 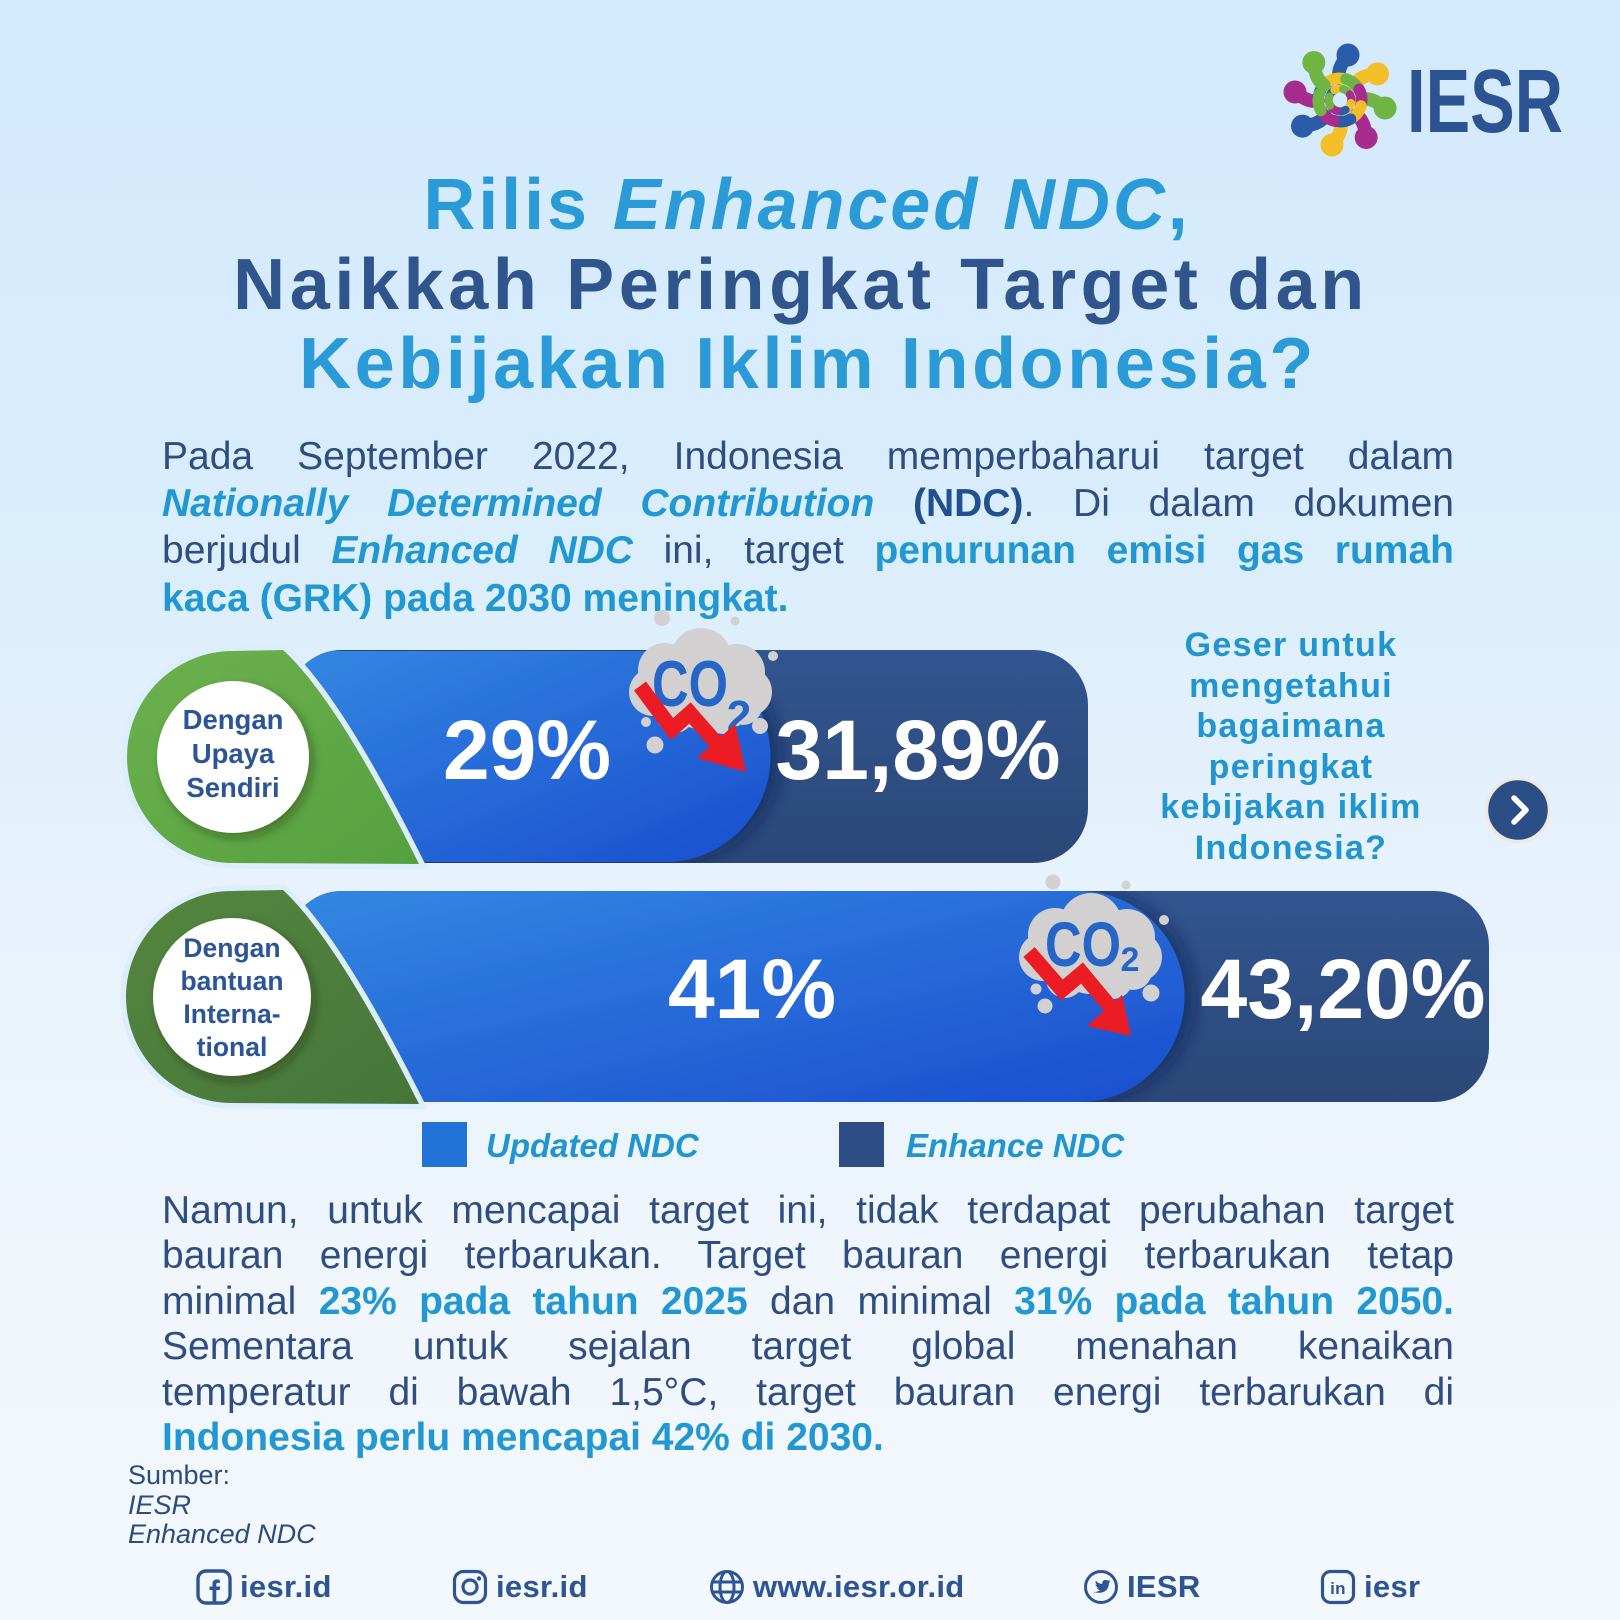 What do you see at coordinates (1130, 960) in the screenshot?
I see `svg-text: 2` at bounding box center [1130, 960].